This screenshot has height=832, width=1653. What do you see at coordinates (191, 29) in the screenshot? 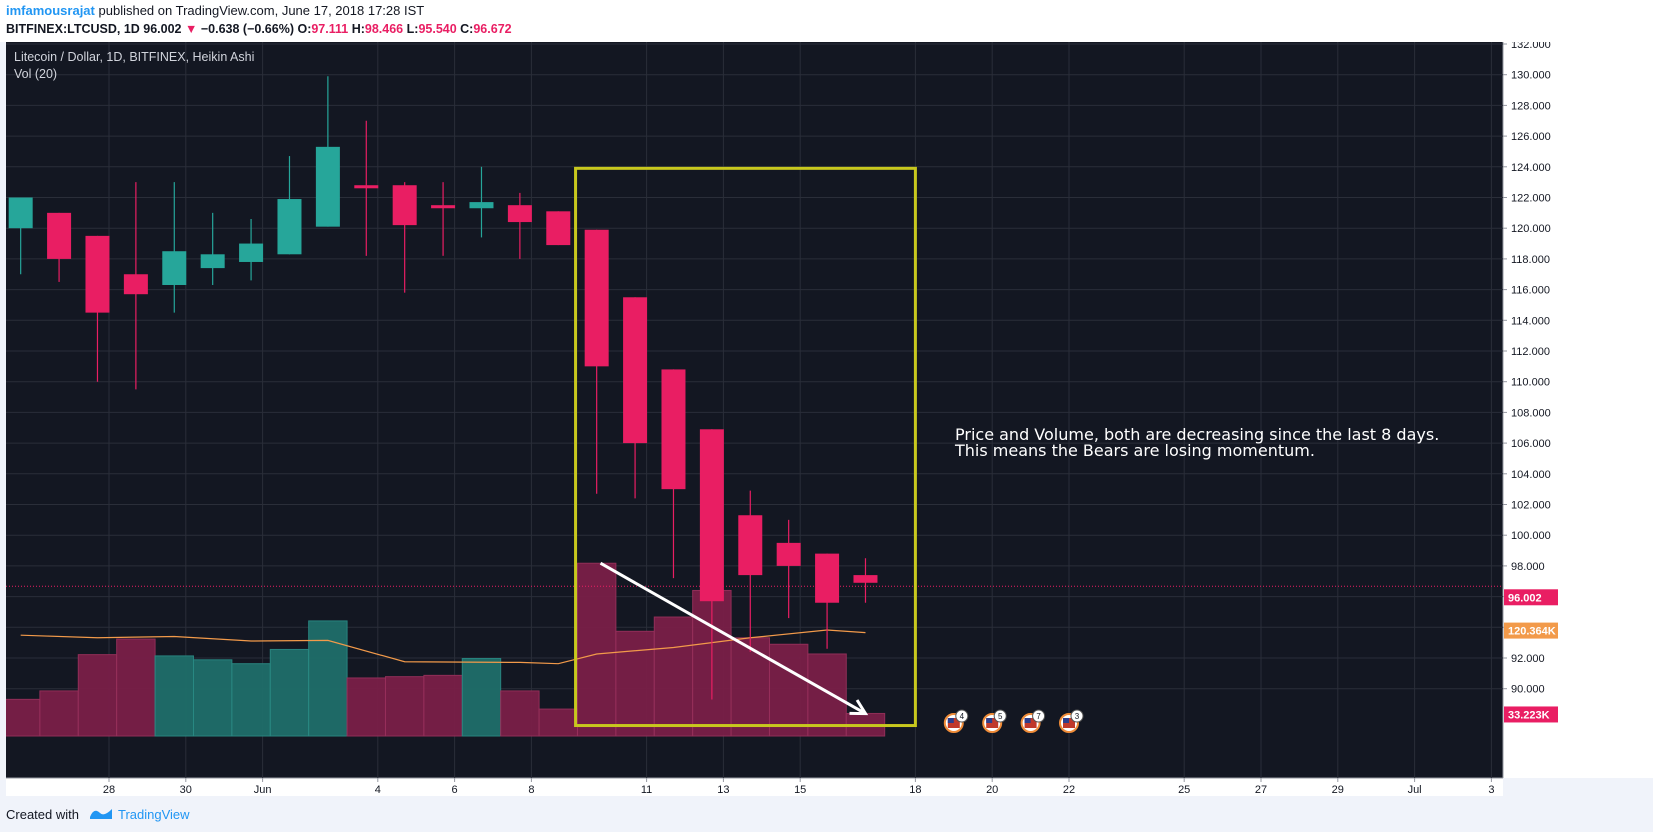
I see `down-triangle-icon: ▼` at bounding box center [191, 29].